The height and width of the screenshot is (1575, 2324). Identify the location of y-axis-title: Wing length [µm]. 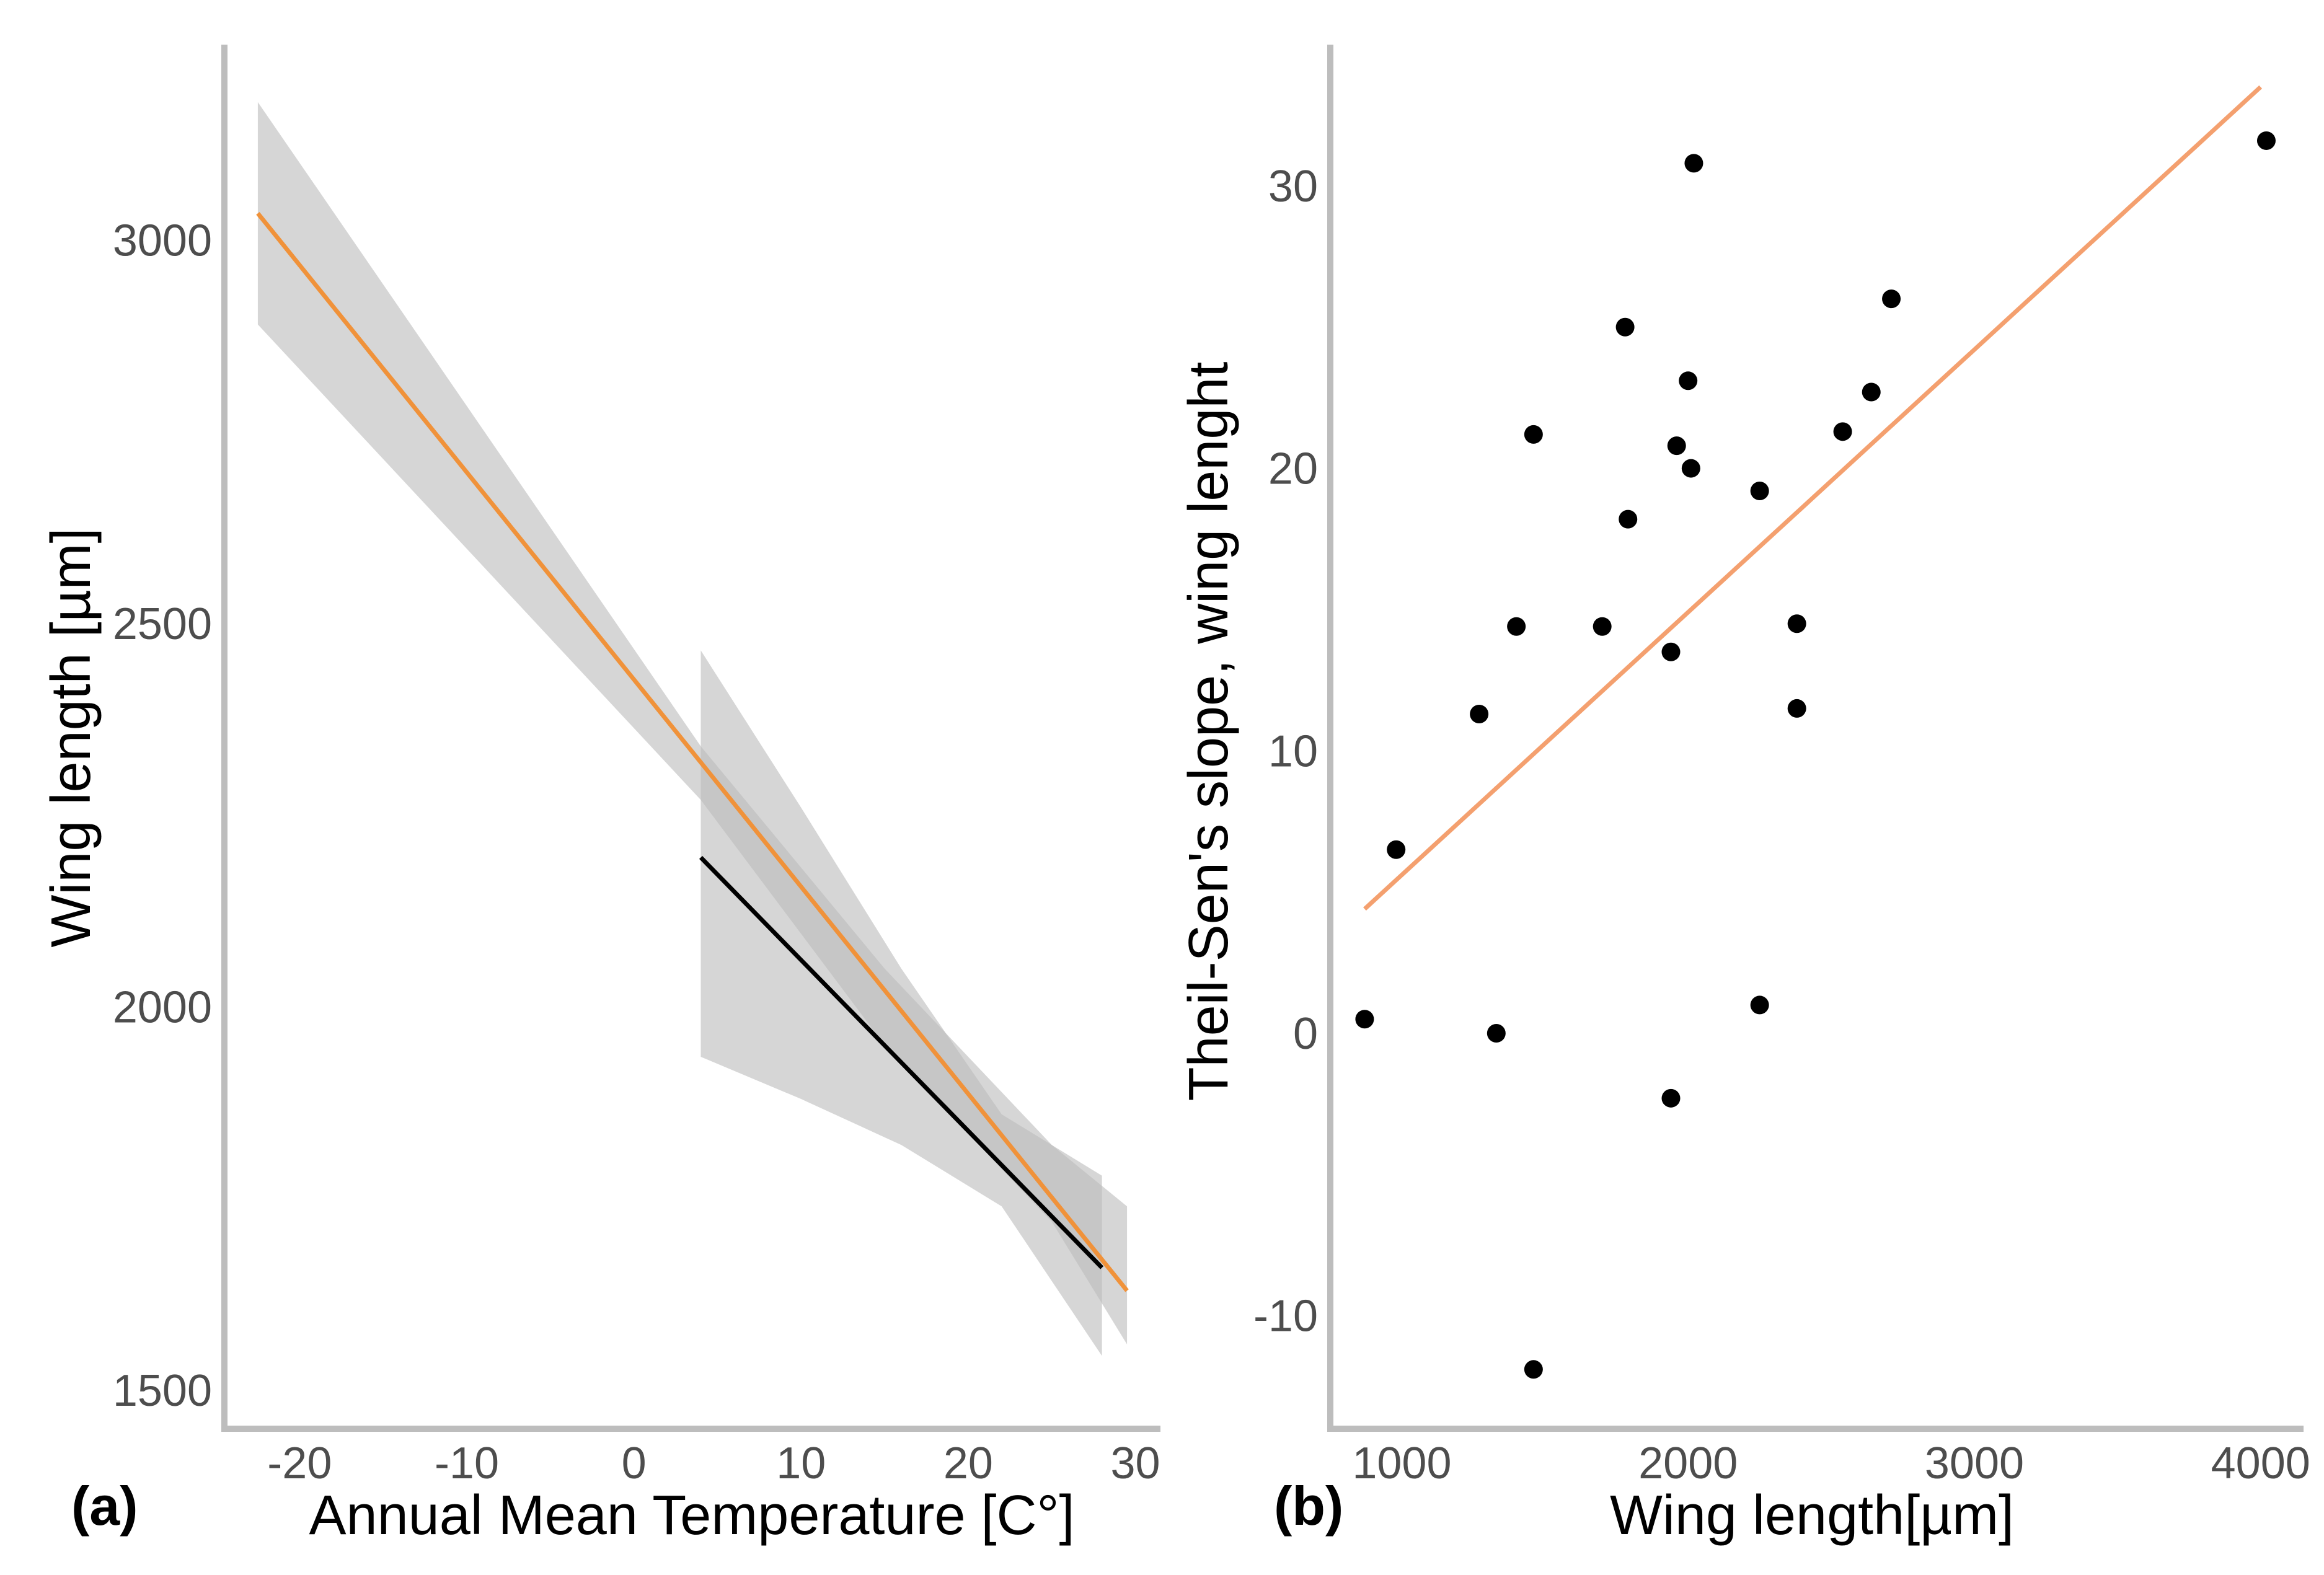
(71, 737).